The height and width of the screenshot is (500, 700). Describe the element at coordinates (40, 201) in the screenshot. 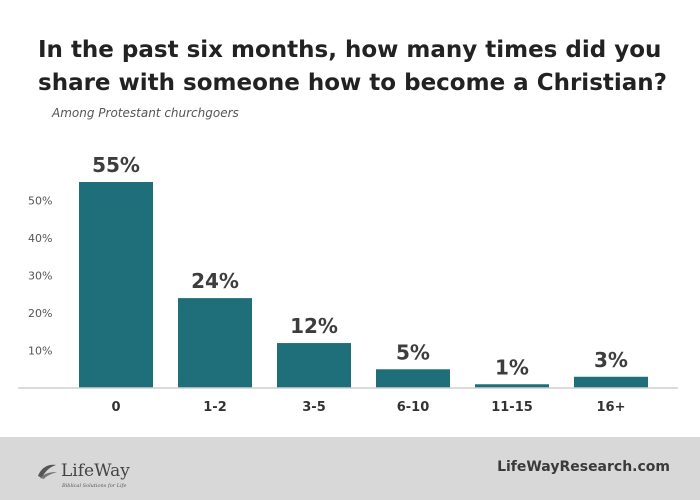

I see `y-tick-label: 50%` at that location.